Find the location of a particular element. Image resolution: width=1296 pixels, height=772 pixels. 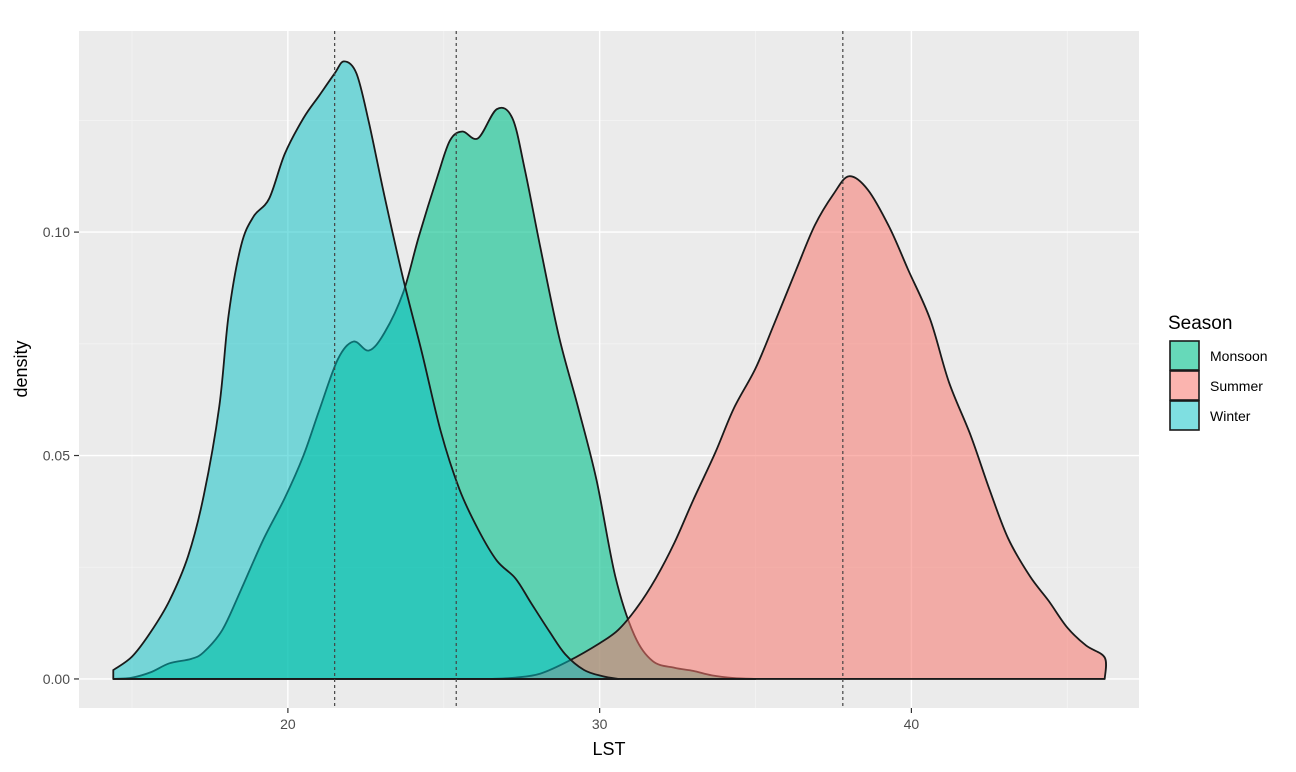

x-tick-label: 30 is located at coordinates (600, 724).